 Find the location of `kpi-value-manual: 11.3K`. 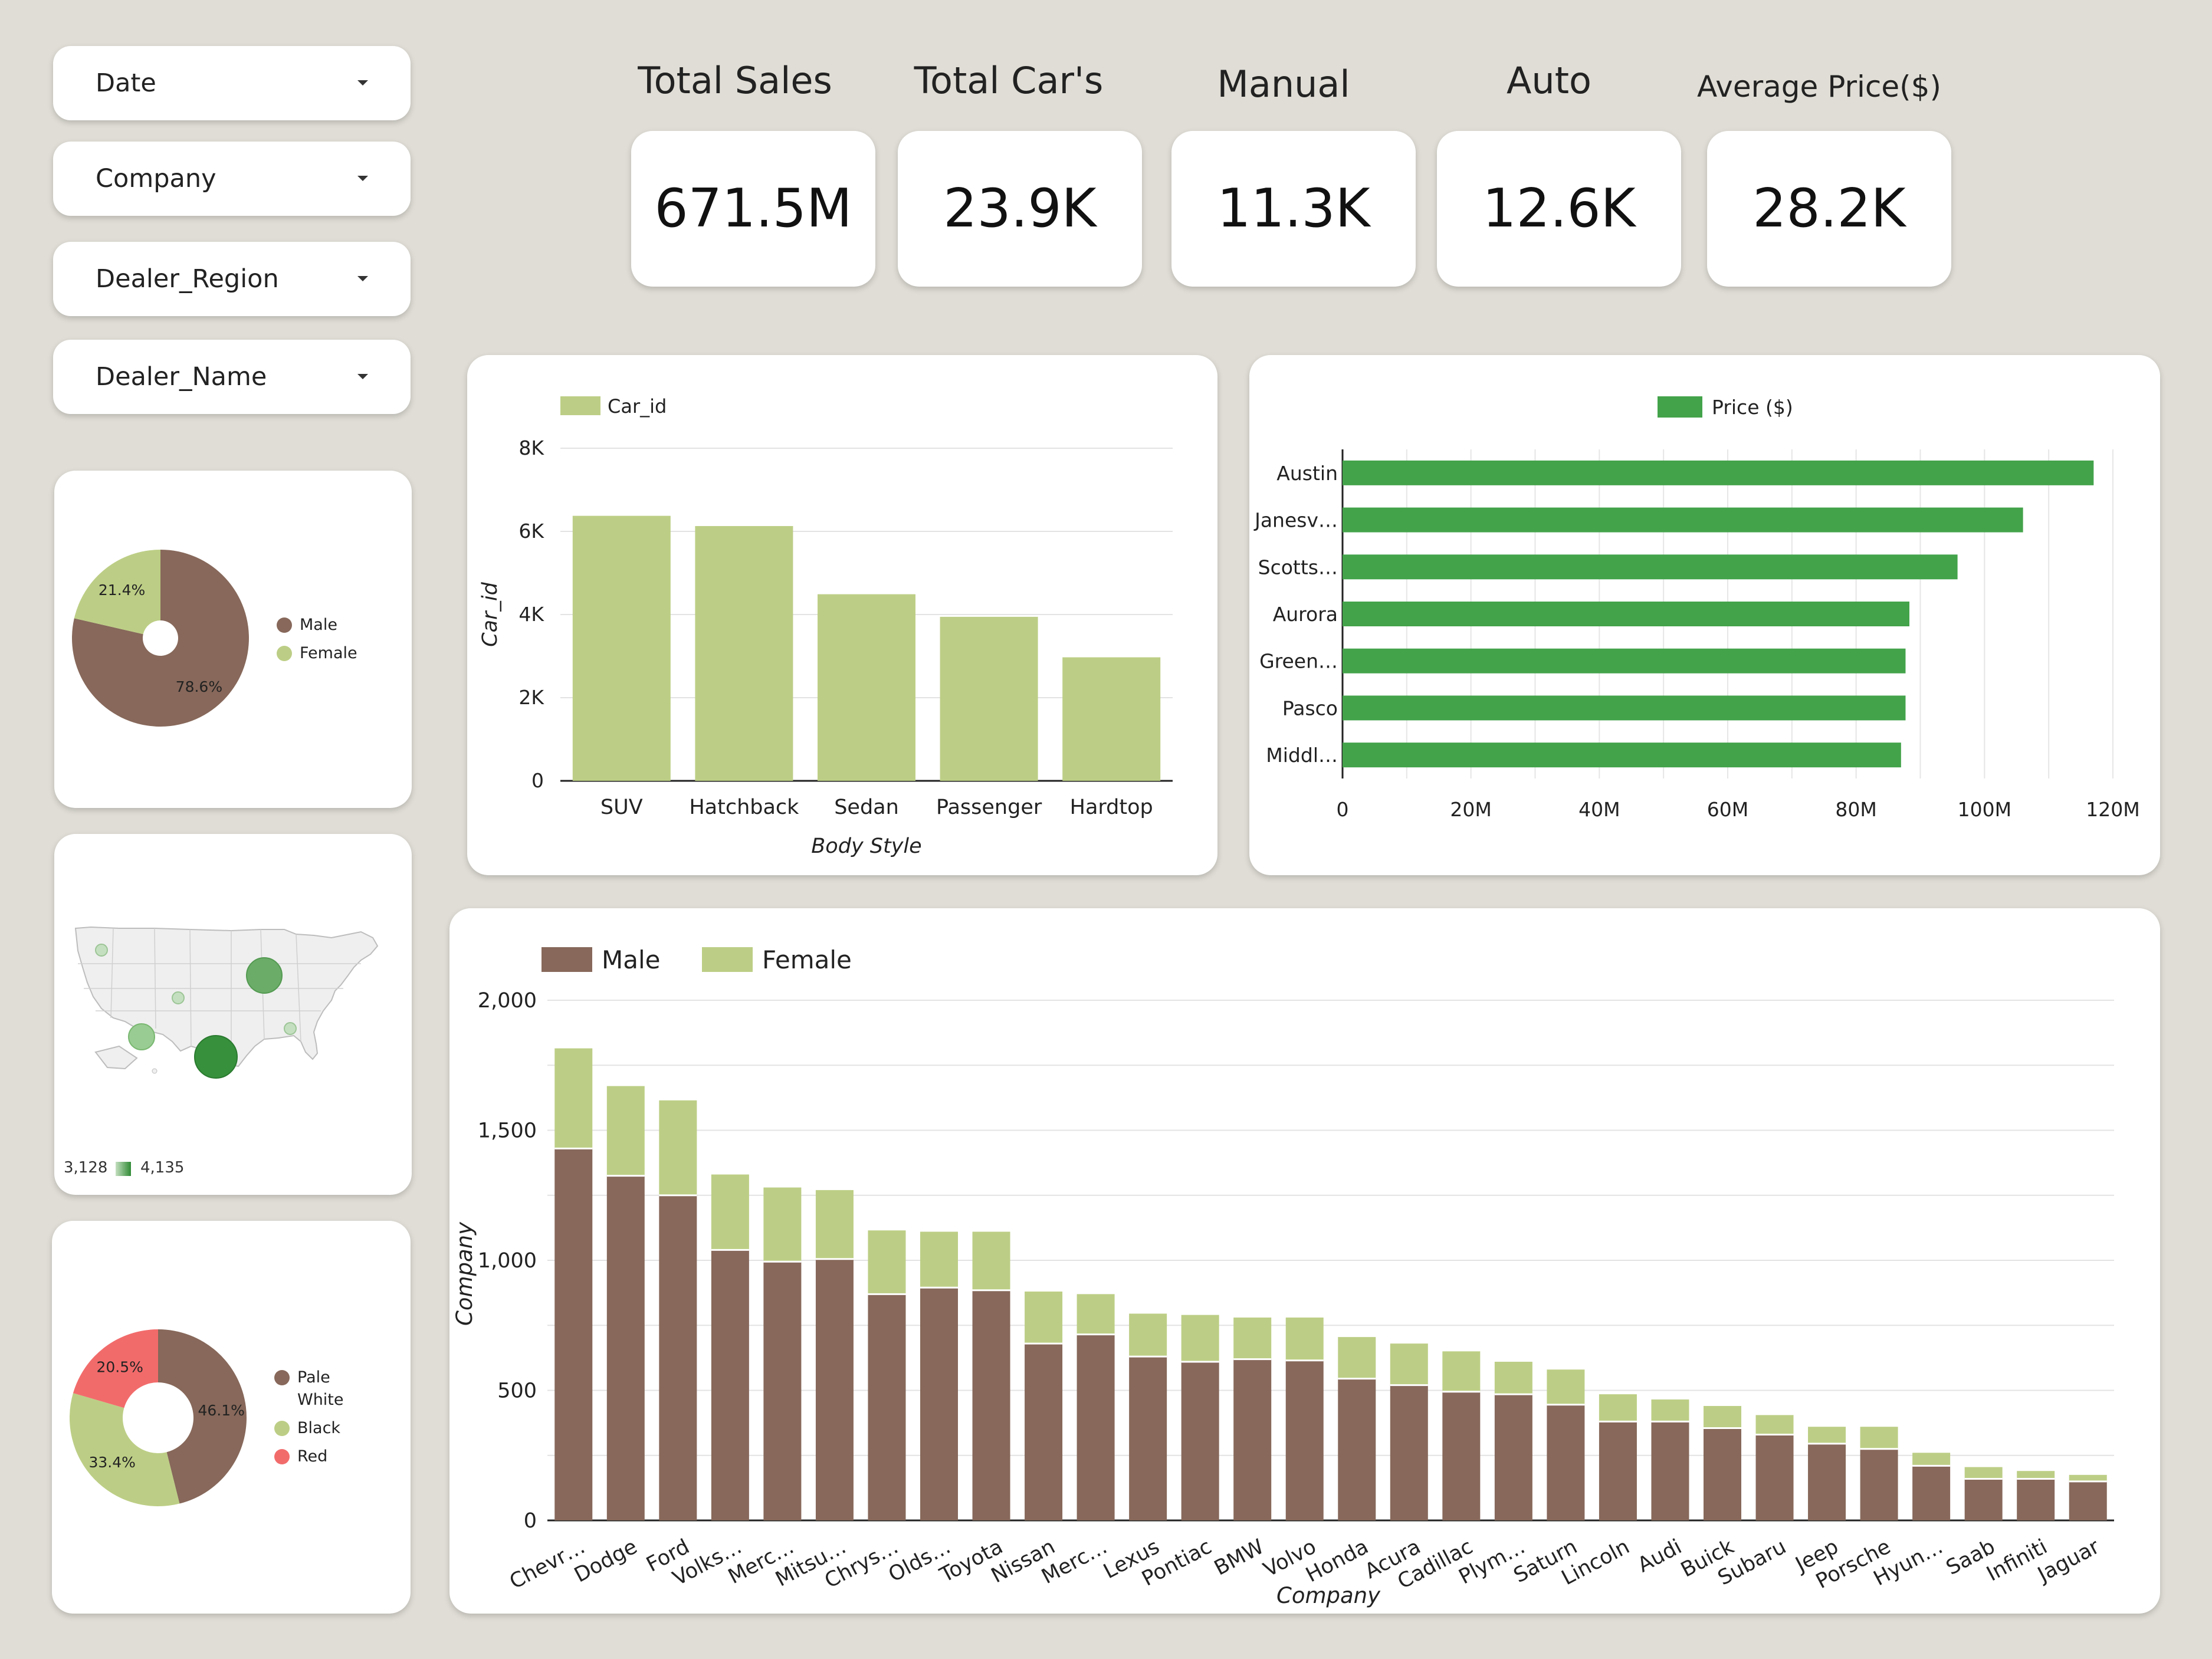

kpi-value-manual: 11.3K is located at coordinates (1293, 208).